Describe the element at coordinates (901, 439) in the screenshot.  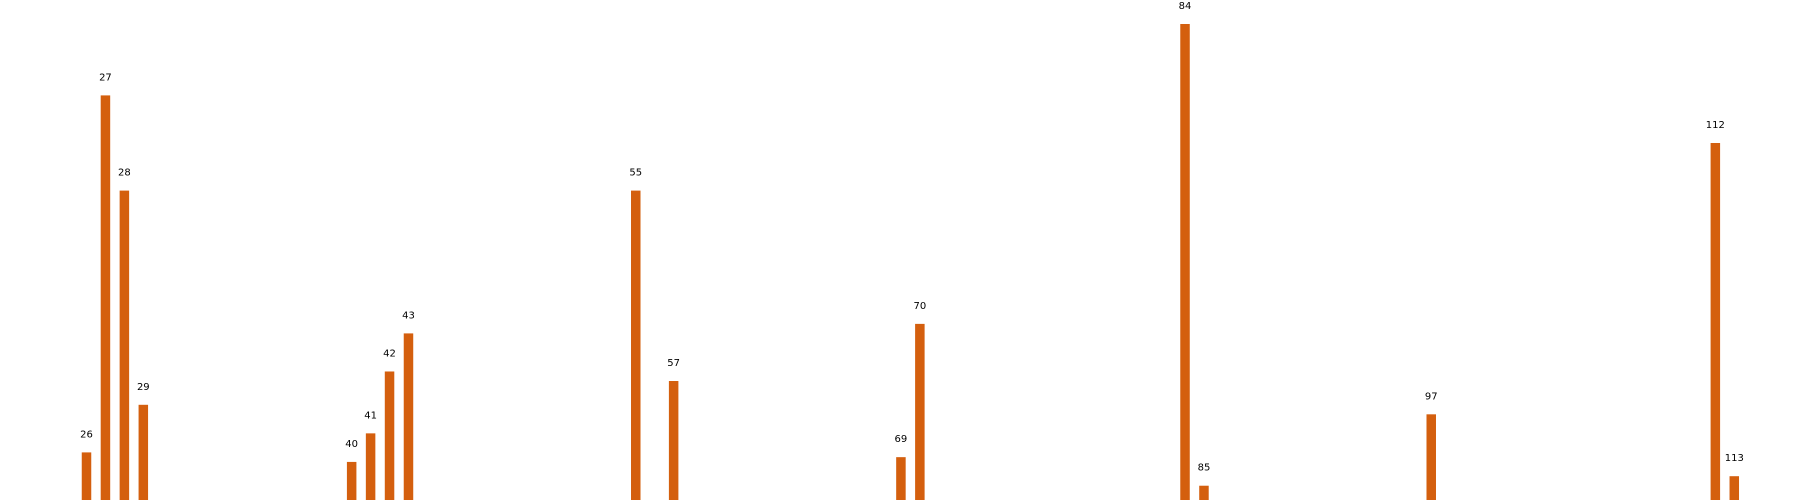
I see `bar-label-69: 69` at that location.